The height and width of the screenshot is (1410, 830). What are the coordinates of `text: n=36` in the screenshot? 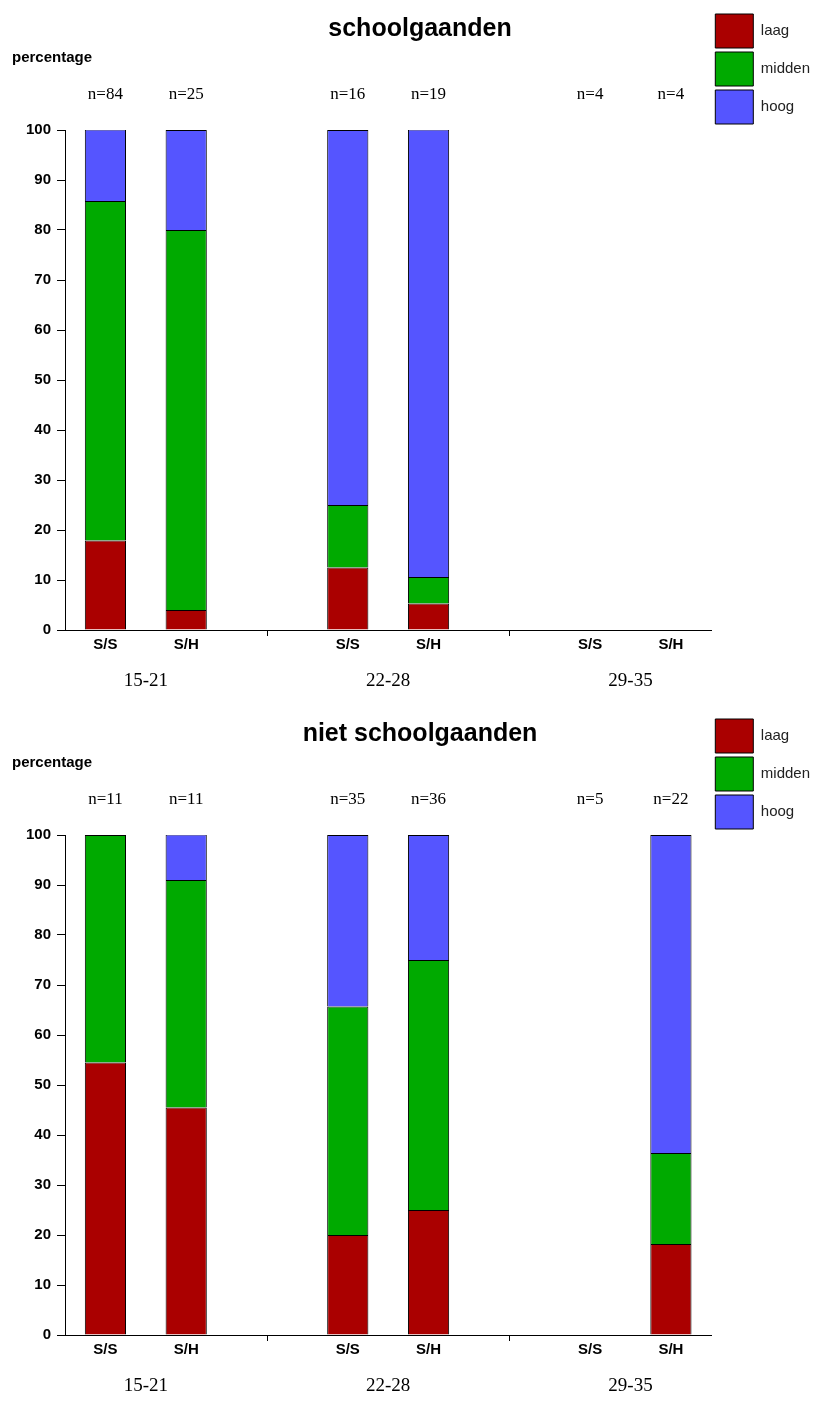 It's located at (429, 799).